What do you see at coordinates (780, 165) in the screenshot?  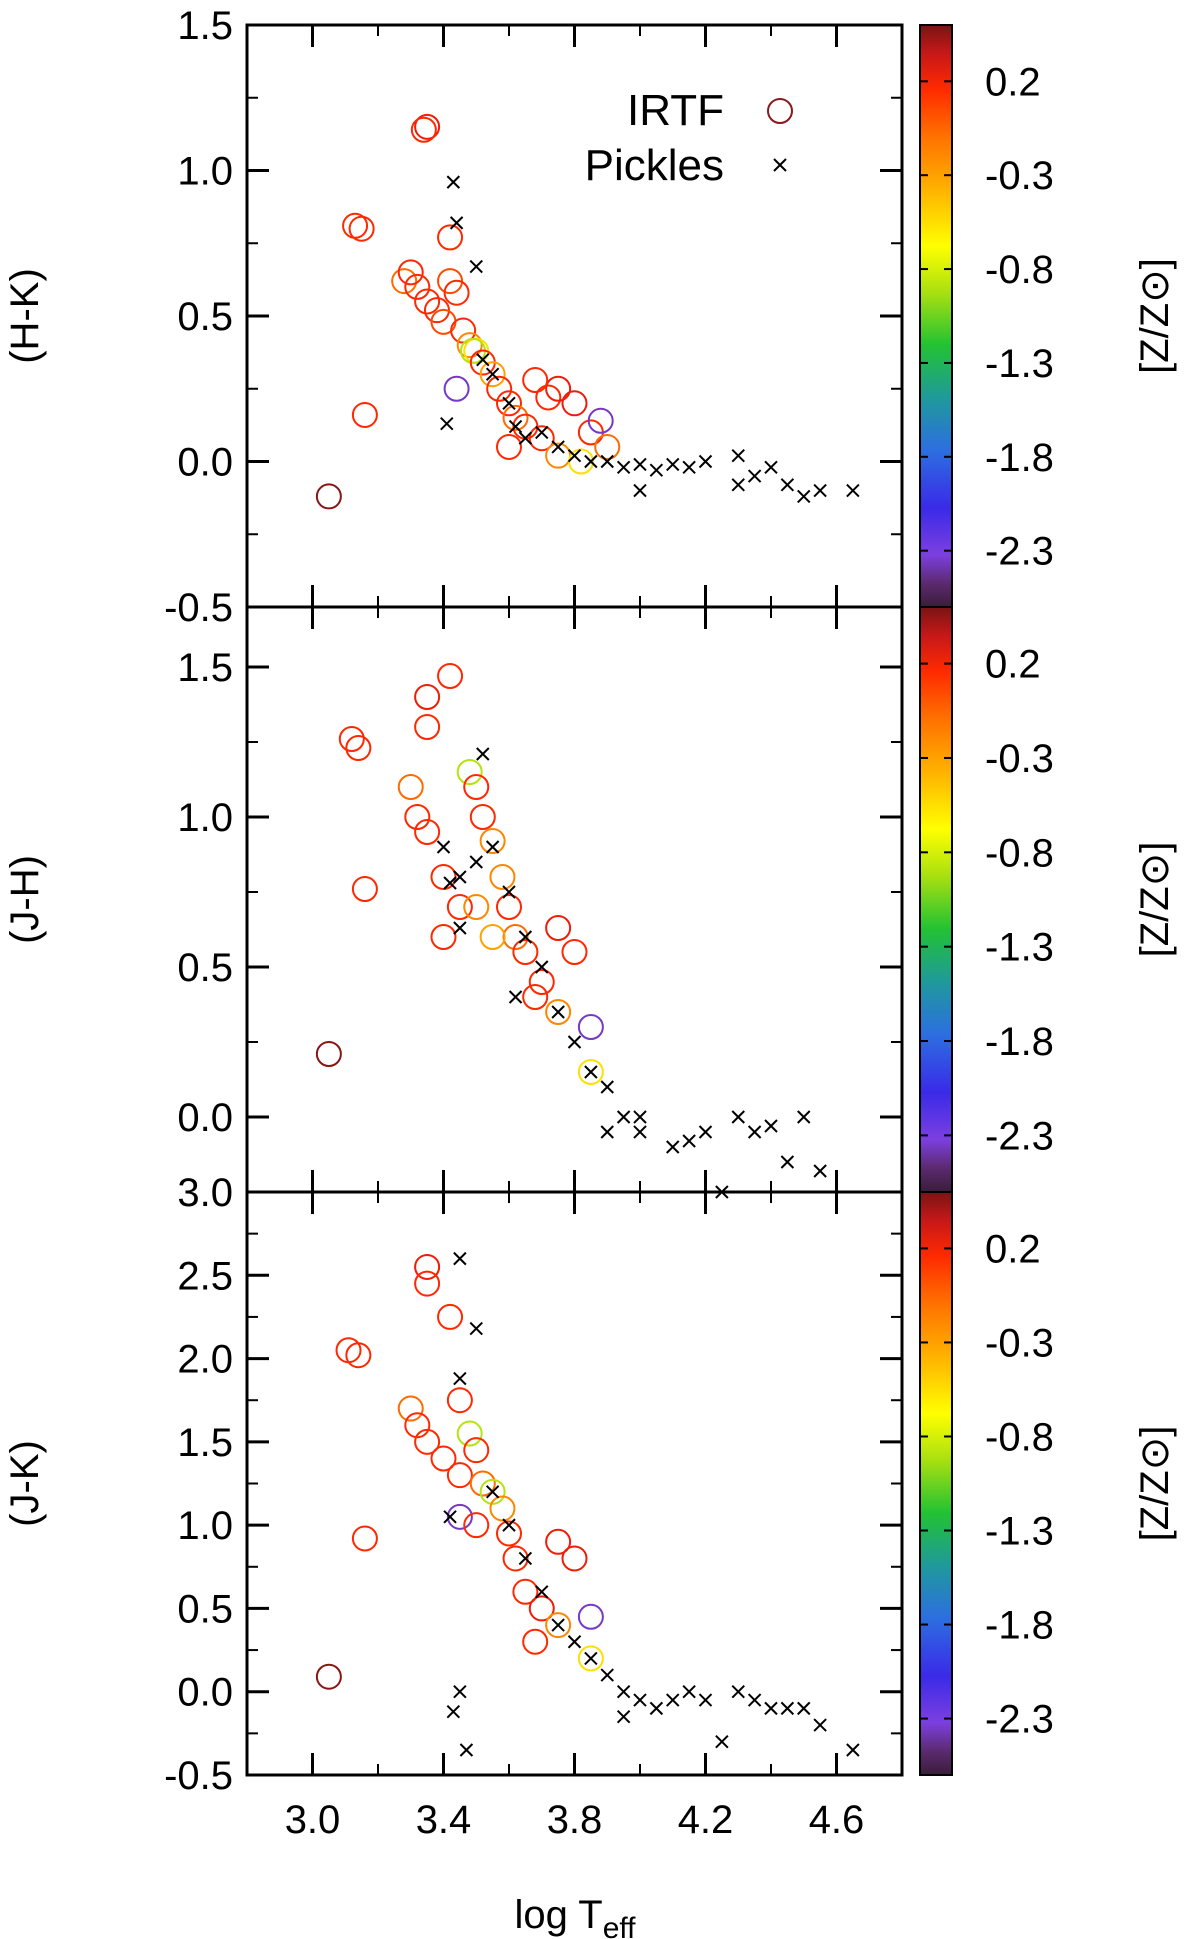 I see `legend-marker-pickles` at bounding box center [780, 165].